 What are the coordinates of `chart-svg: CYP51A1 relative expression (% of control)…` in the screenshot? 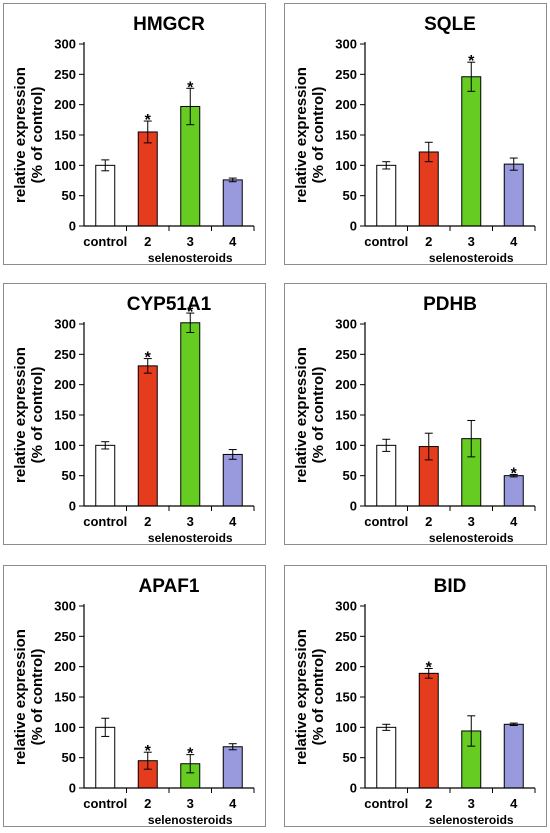 It's located at (133, 419).